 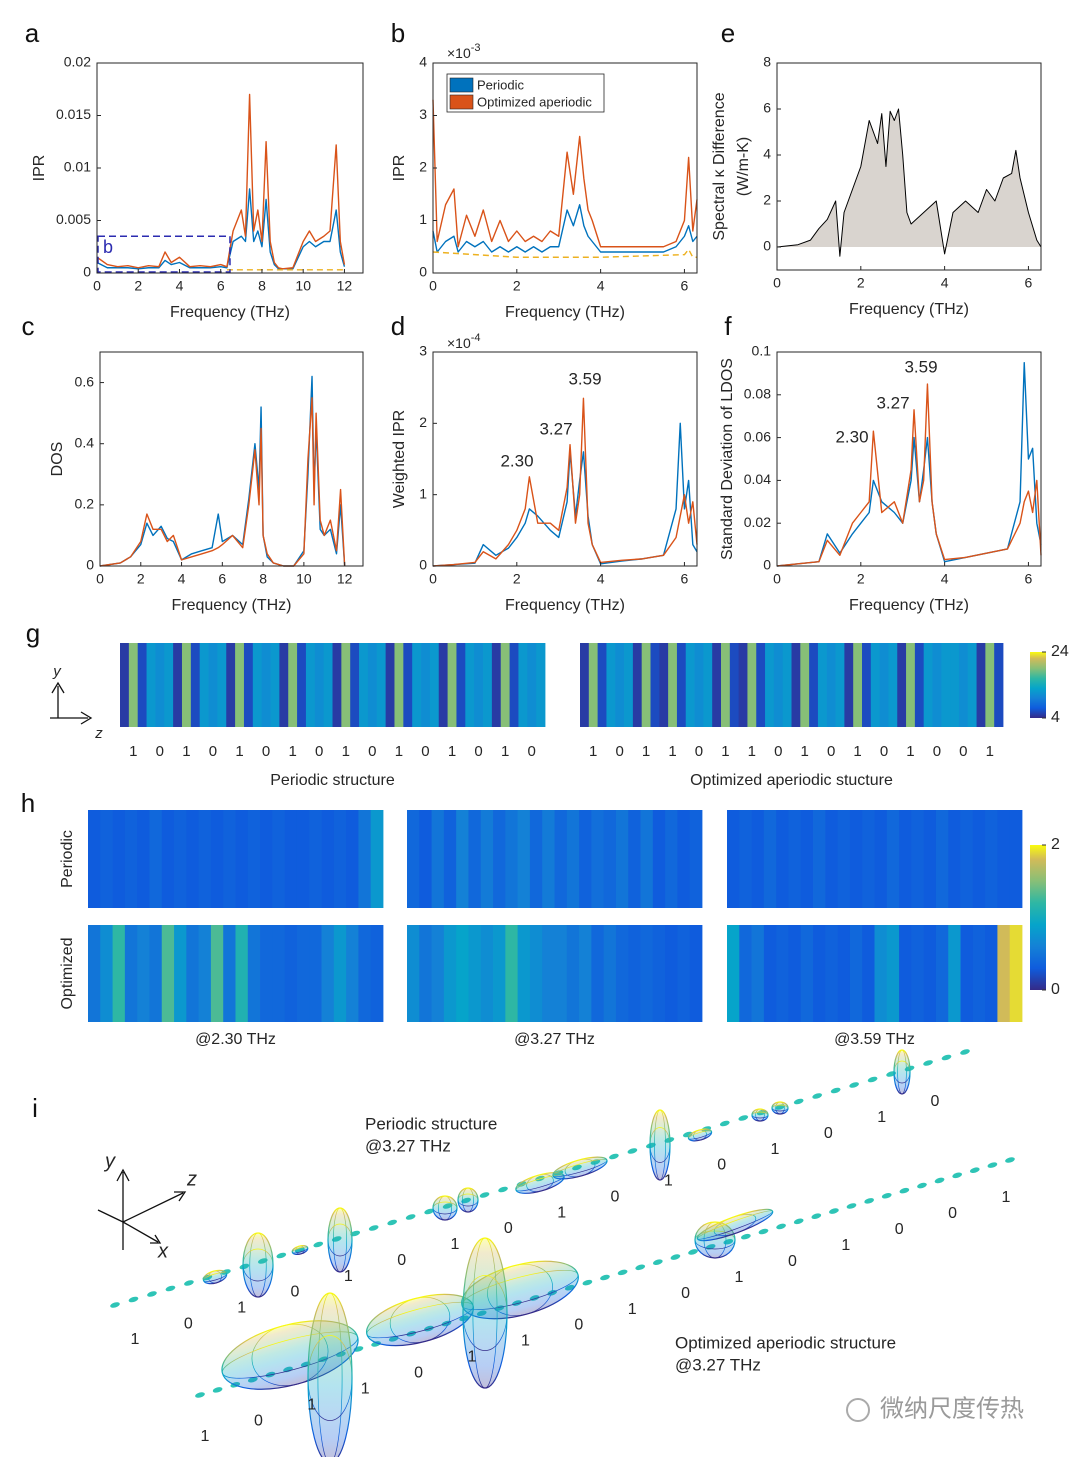 I want to click on axis-arrow, so click(x=71, y=703).